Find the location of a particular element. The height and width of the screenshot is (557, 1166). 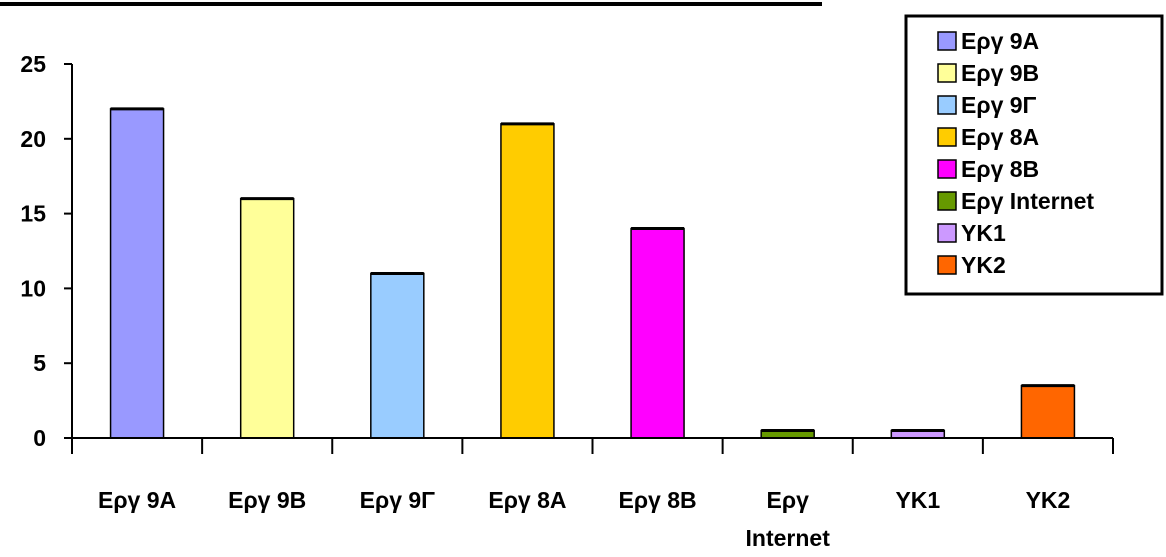

y-tick-label-4: 20 is located at coordinates (33, 139).